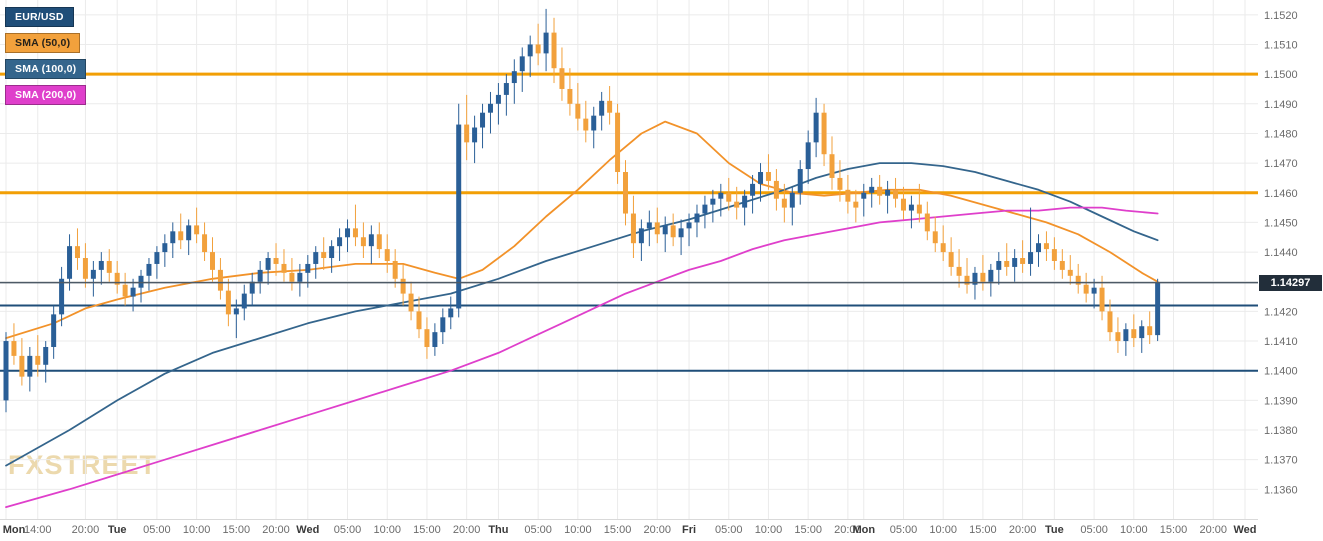  I want to click on legend-chip-eurusd: EUR/USD, so click(39, 17).